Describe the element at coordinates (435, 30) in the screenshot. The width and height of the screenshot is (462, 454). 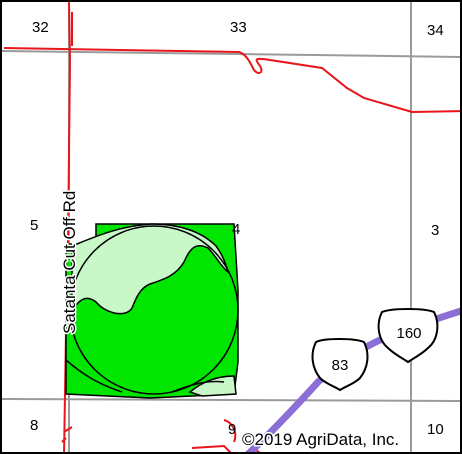
I see `section-number-34: 34` at that location.